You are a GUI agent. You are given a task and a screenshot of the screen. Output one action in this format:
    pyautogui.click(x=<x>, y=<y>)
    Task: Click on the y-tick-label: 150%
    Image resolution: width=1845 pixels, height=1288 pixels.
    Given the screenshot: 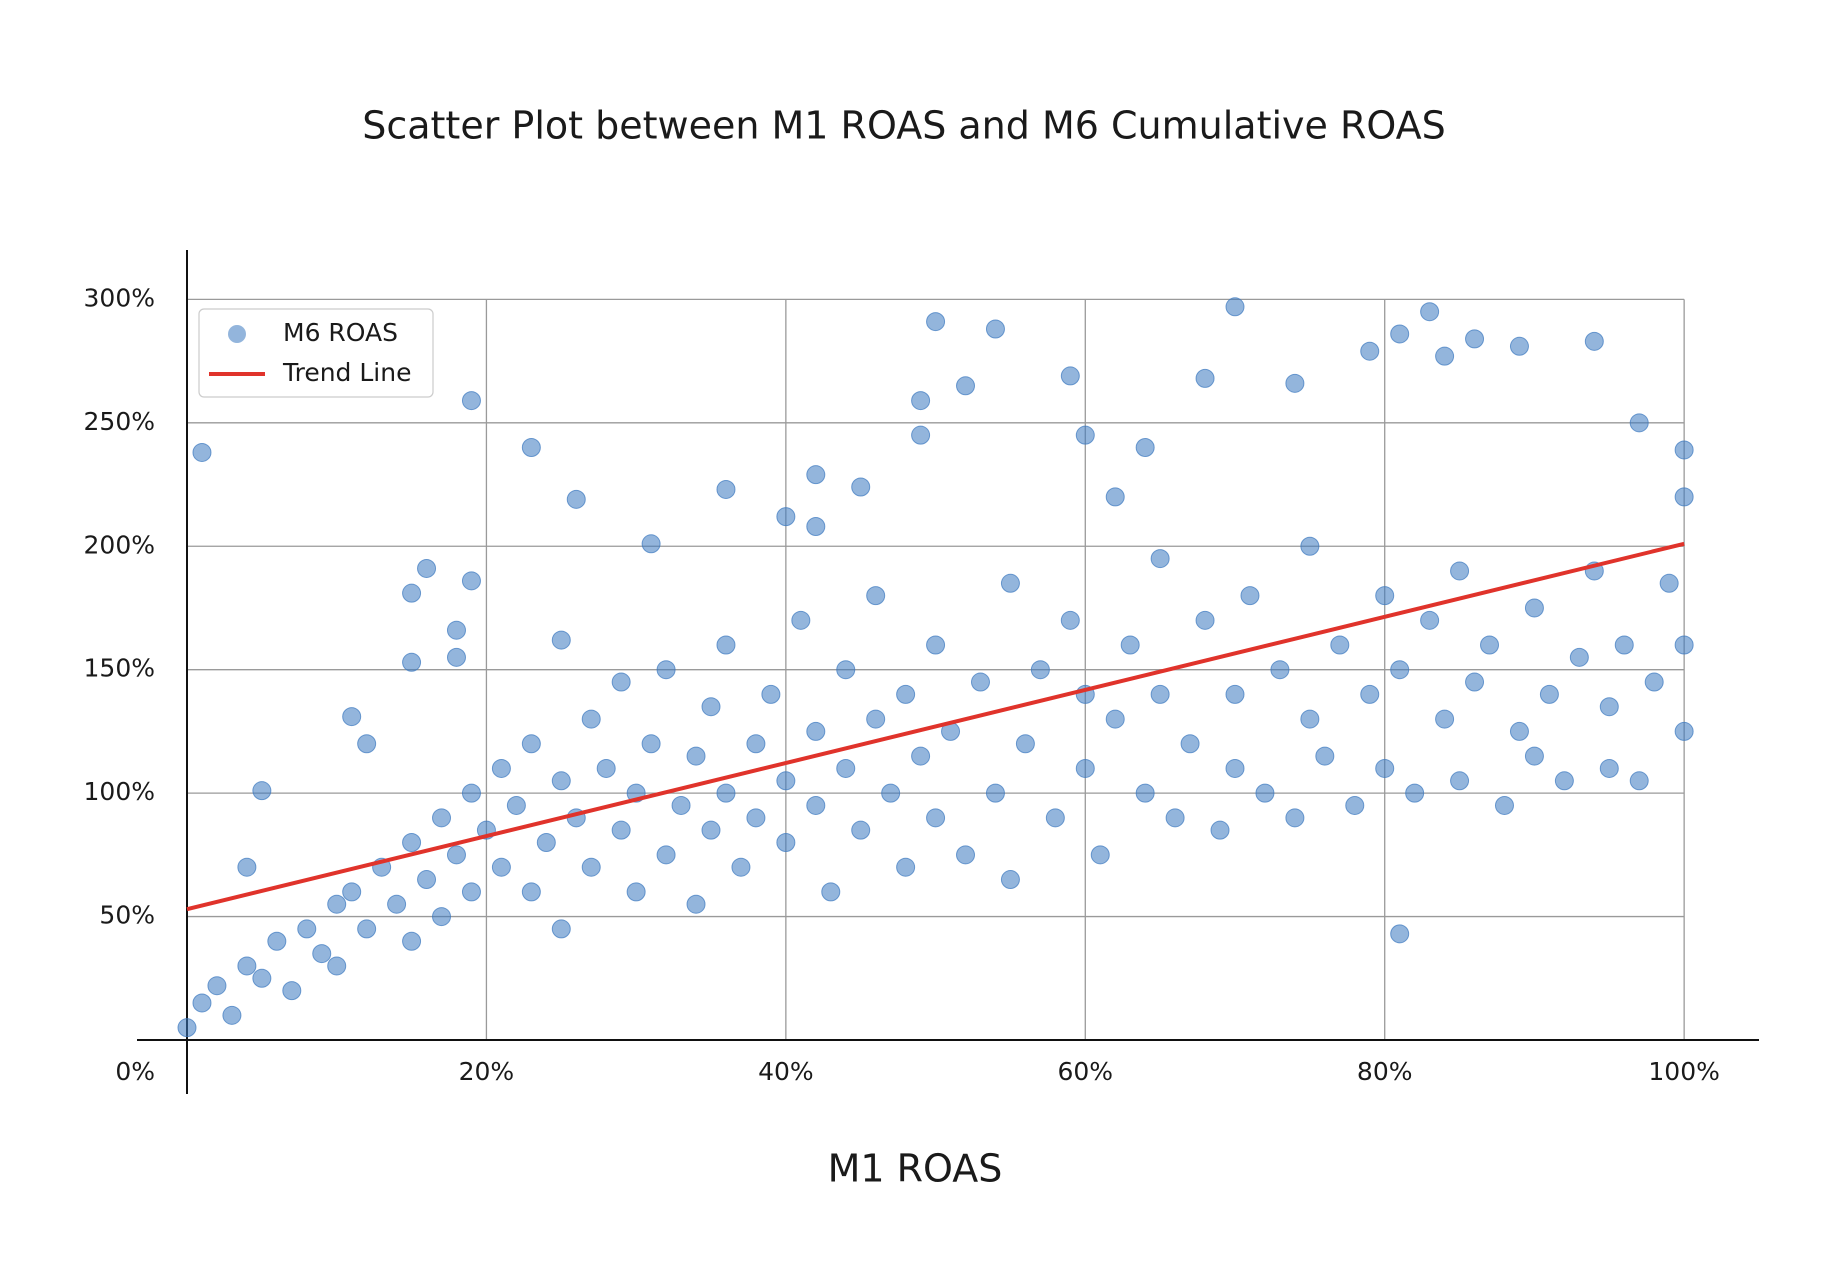 What is the action you would take?
    pyautogui.click(x=119, y=668)
    